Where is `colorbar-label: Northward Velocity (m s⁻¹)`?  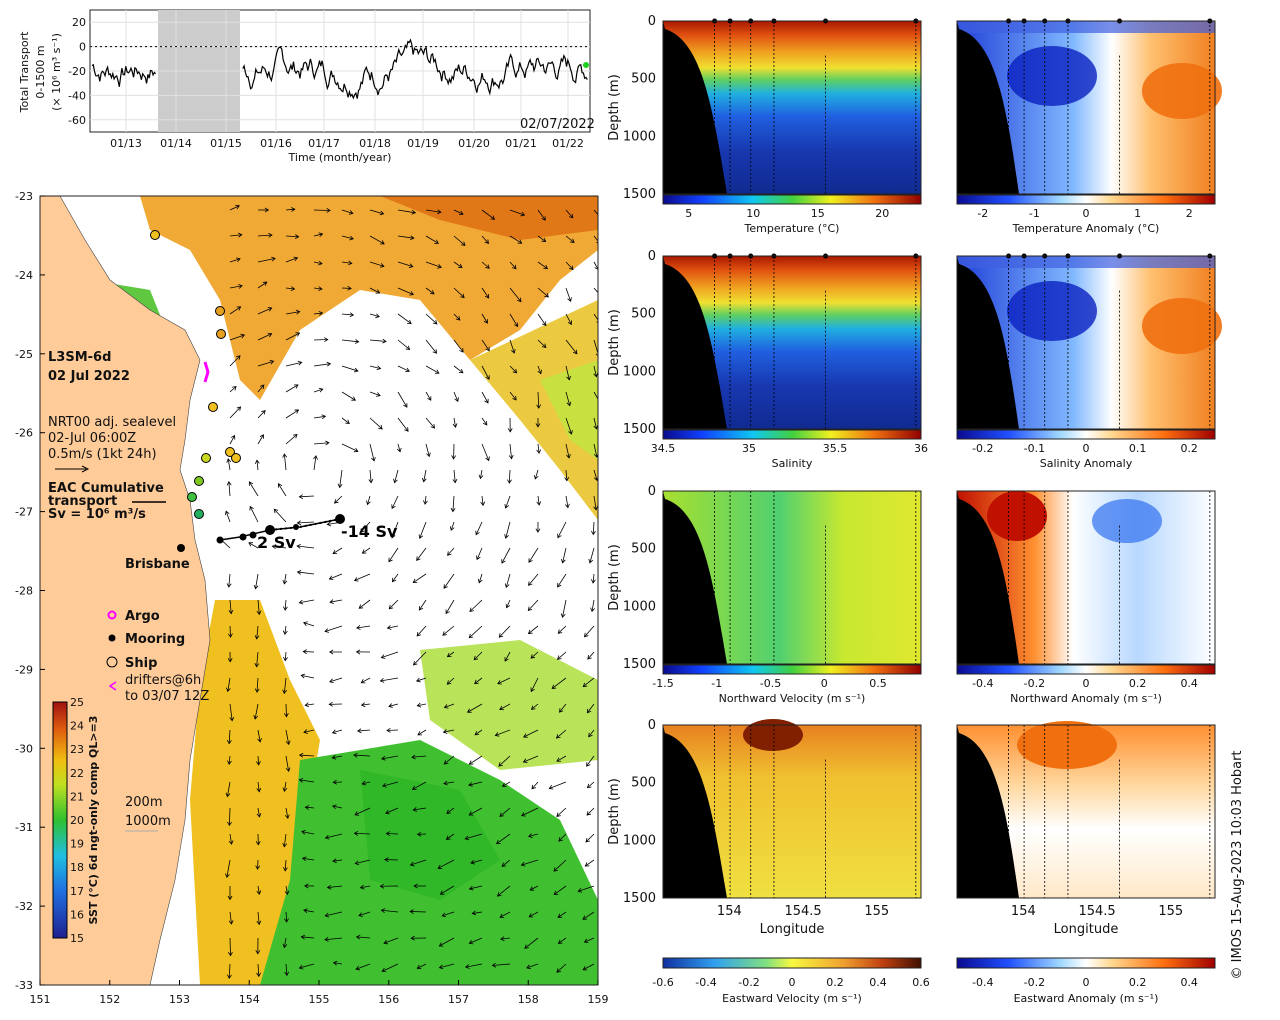 colorbar-label: Northward Velocity (m s⁻¹) is located at coordinates (792, 698).